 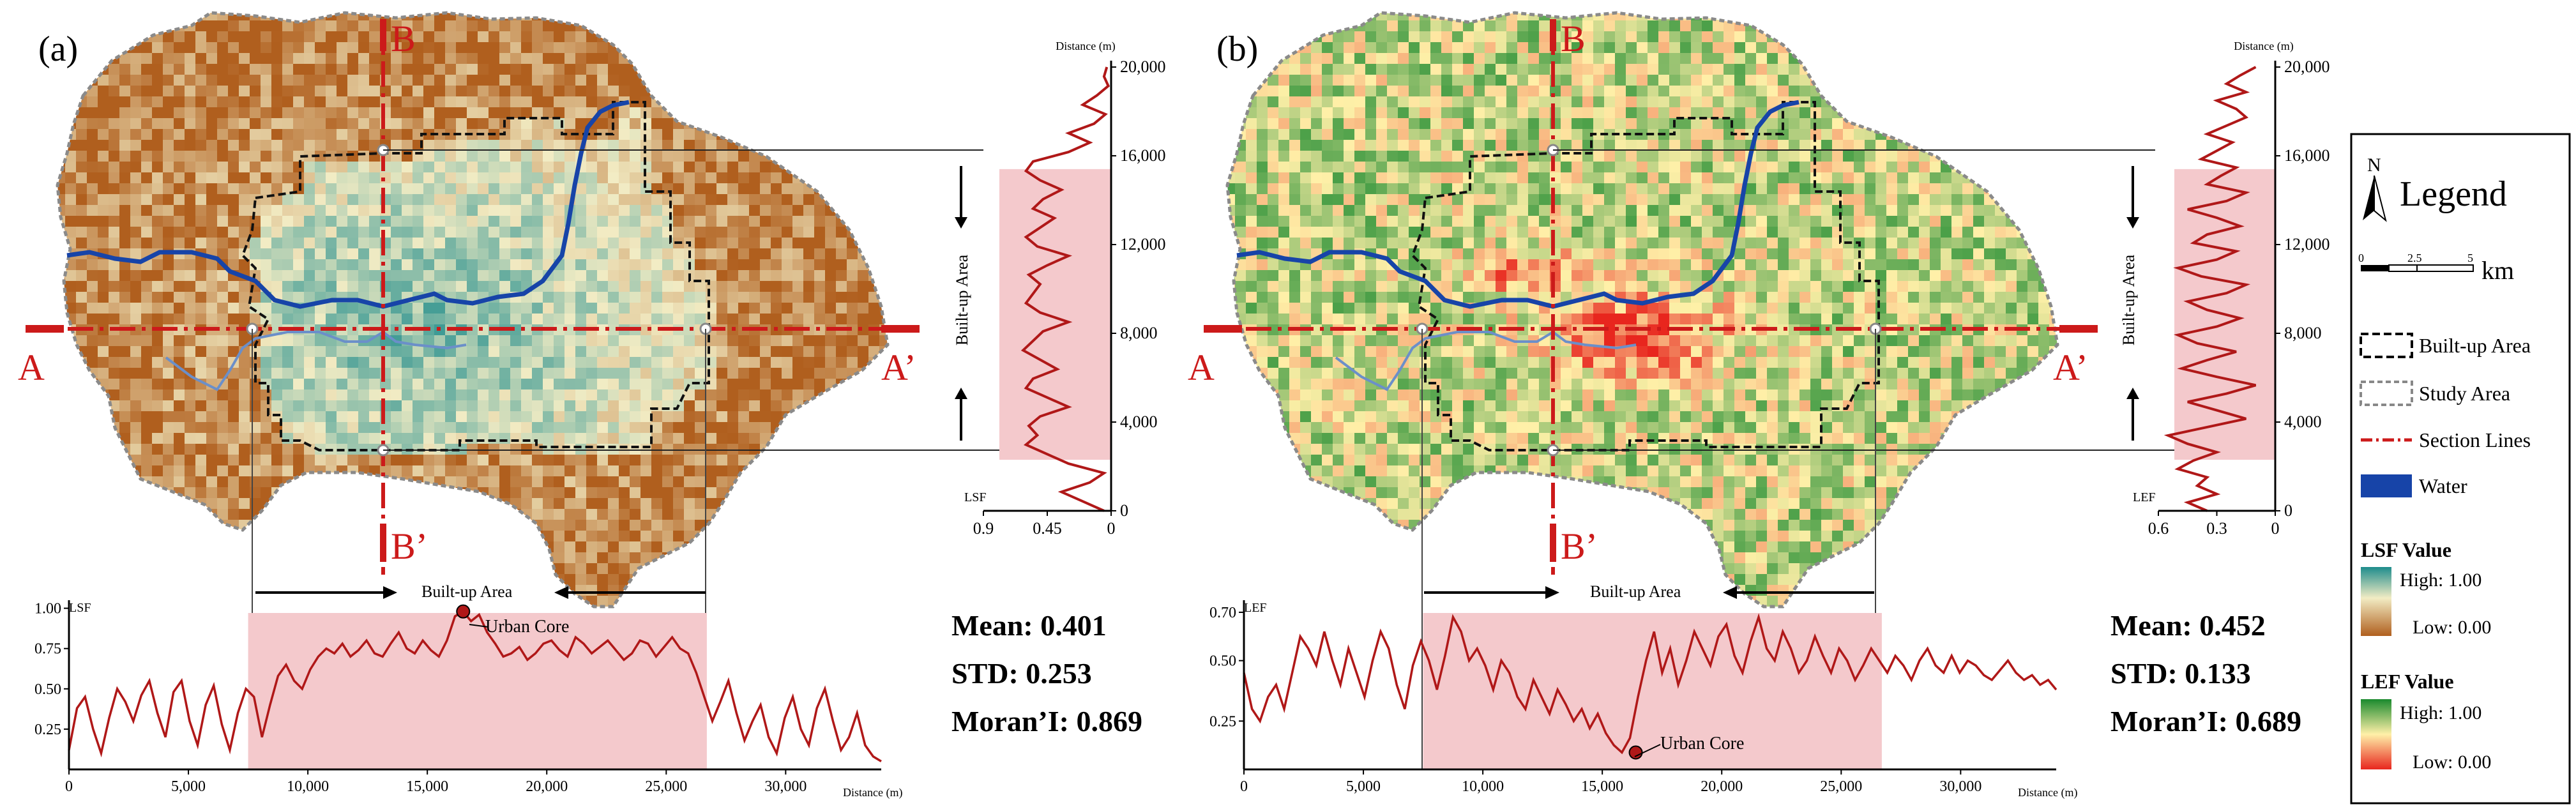 I want to click on hprofile-xtick-label: 30,000, so click(x=785, y=787).